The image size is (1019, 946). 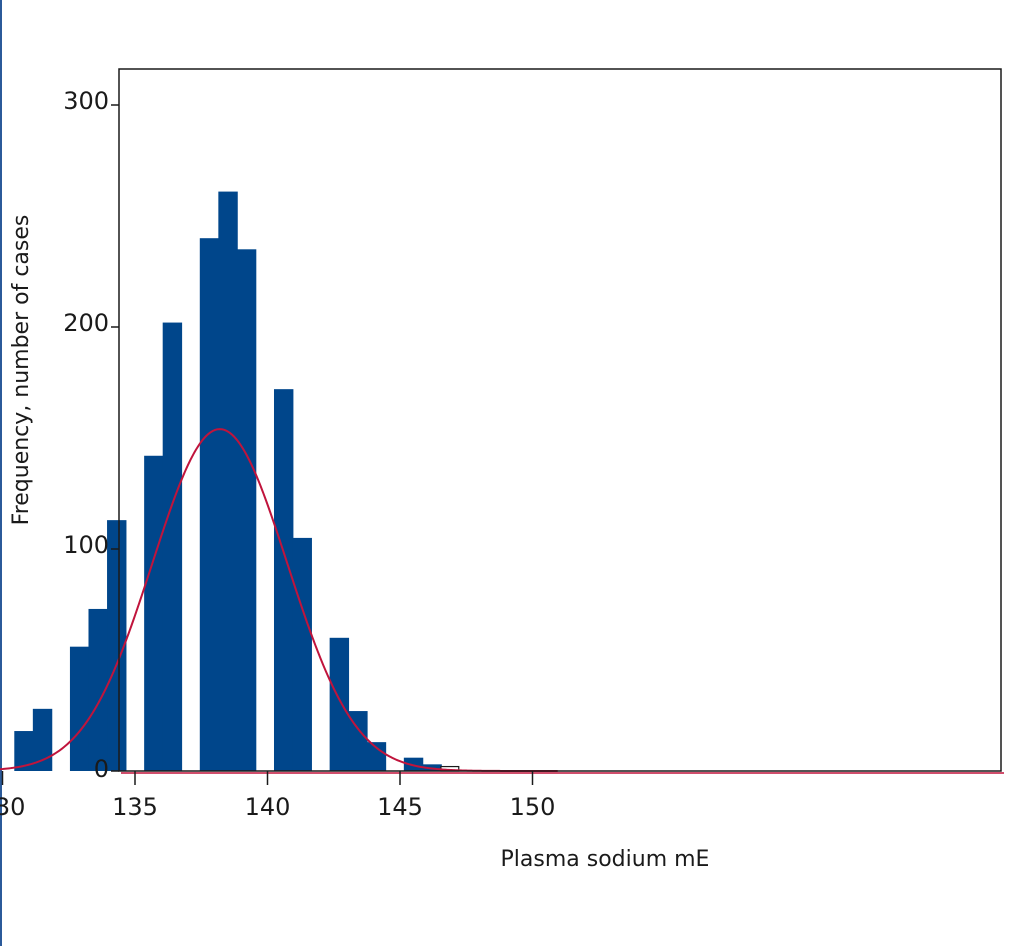 What do you see at coordinates (91, 435) in the screenshot?
I see `y-axis: 0 100 200 300` at bounding box center [91, 435].